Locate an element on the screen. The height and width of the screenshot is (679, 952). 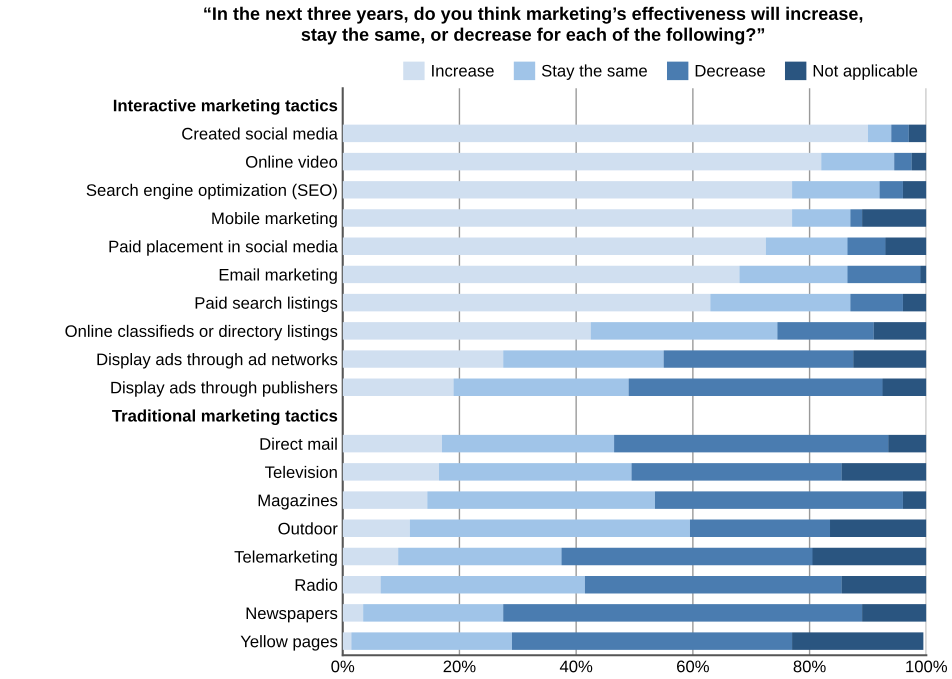
y-tick-label: Newspapers is located at coordinates (292, 614).